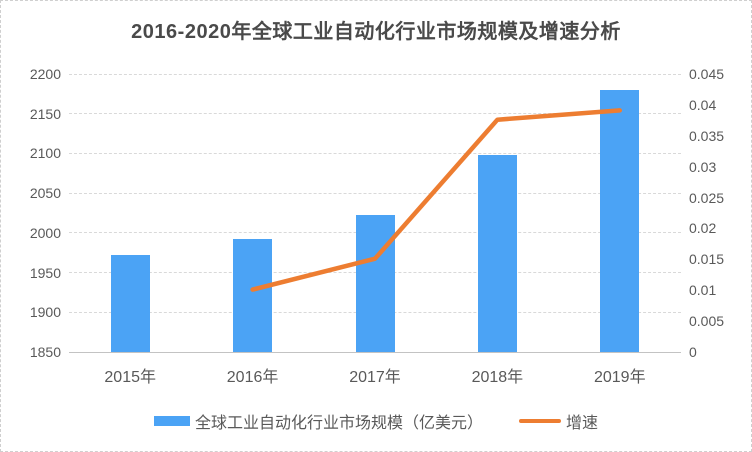 Image resolution: width=752 pixels, height=452 pixels. Describe the element at coordinates (45, 153) in the screenshot. I see `left-axis-tick-label: 2100` at that location.